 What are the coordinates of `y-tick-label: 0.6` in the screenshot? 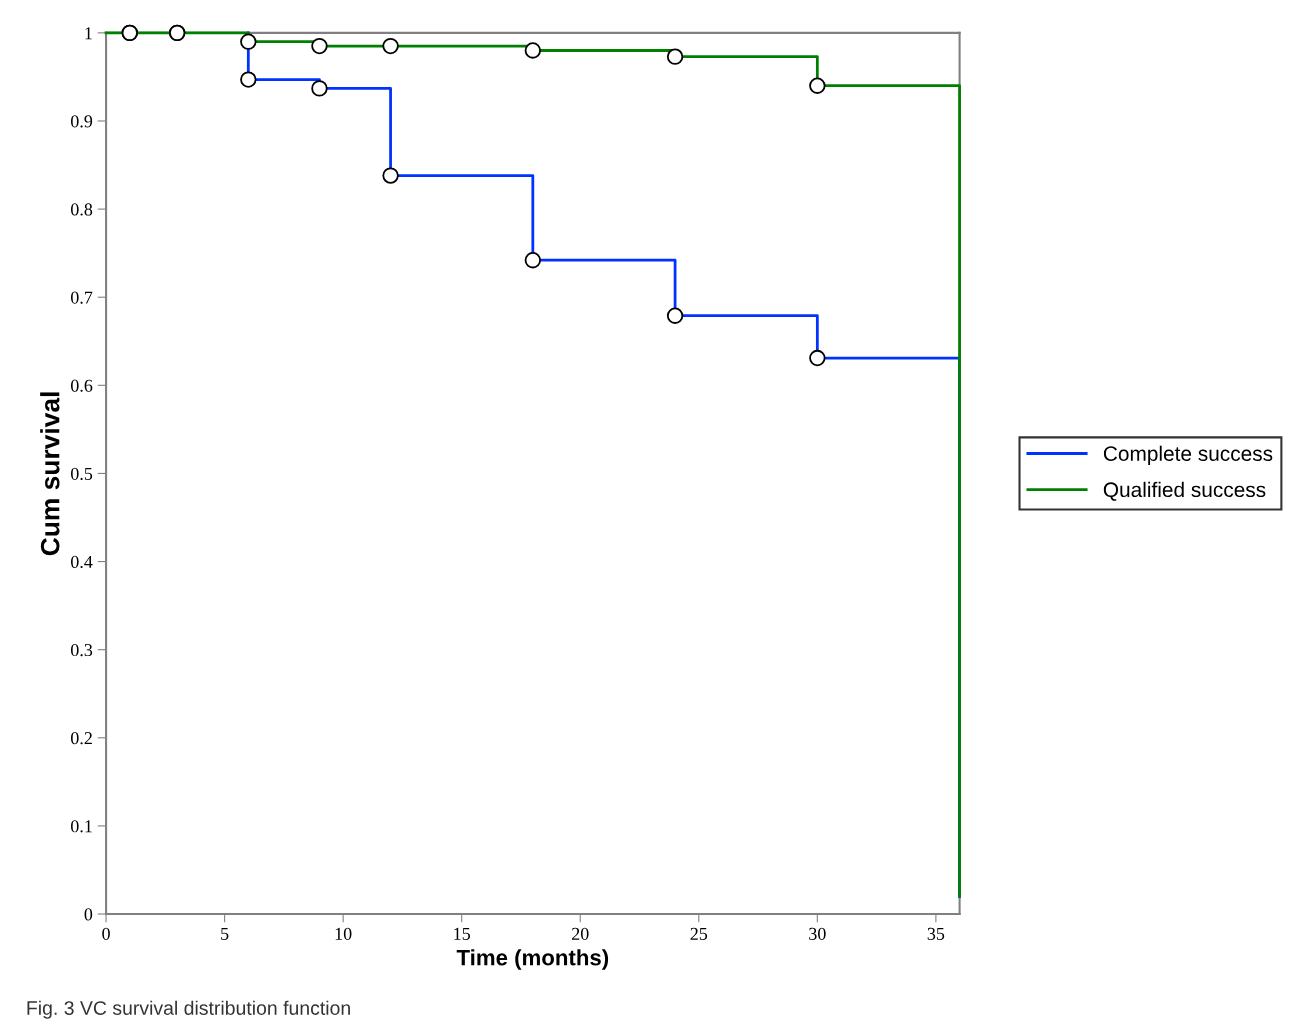 It's located at (81, 385).